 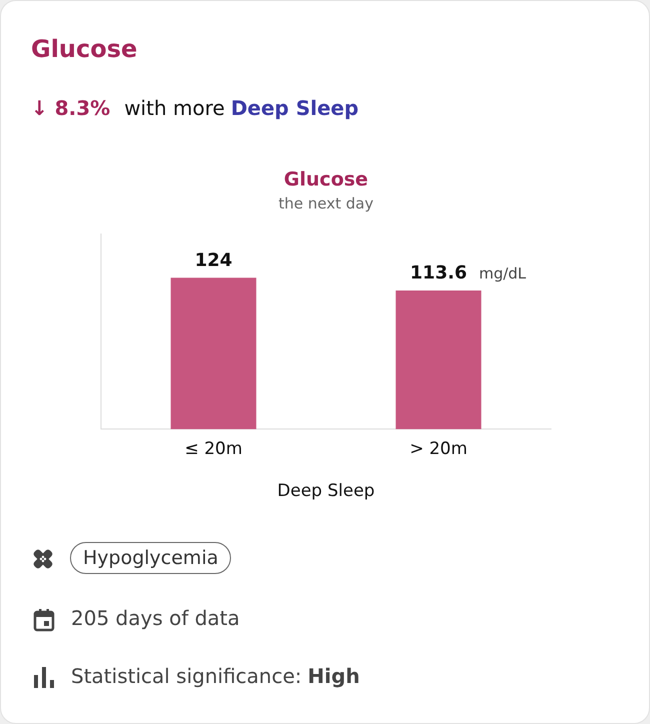 I want to click on text: Deep Sleep, so click(x=294, y=108).